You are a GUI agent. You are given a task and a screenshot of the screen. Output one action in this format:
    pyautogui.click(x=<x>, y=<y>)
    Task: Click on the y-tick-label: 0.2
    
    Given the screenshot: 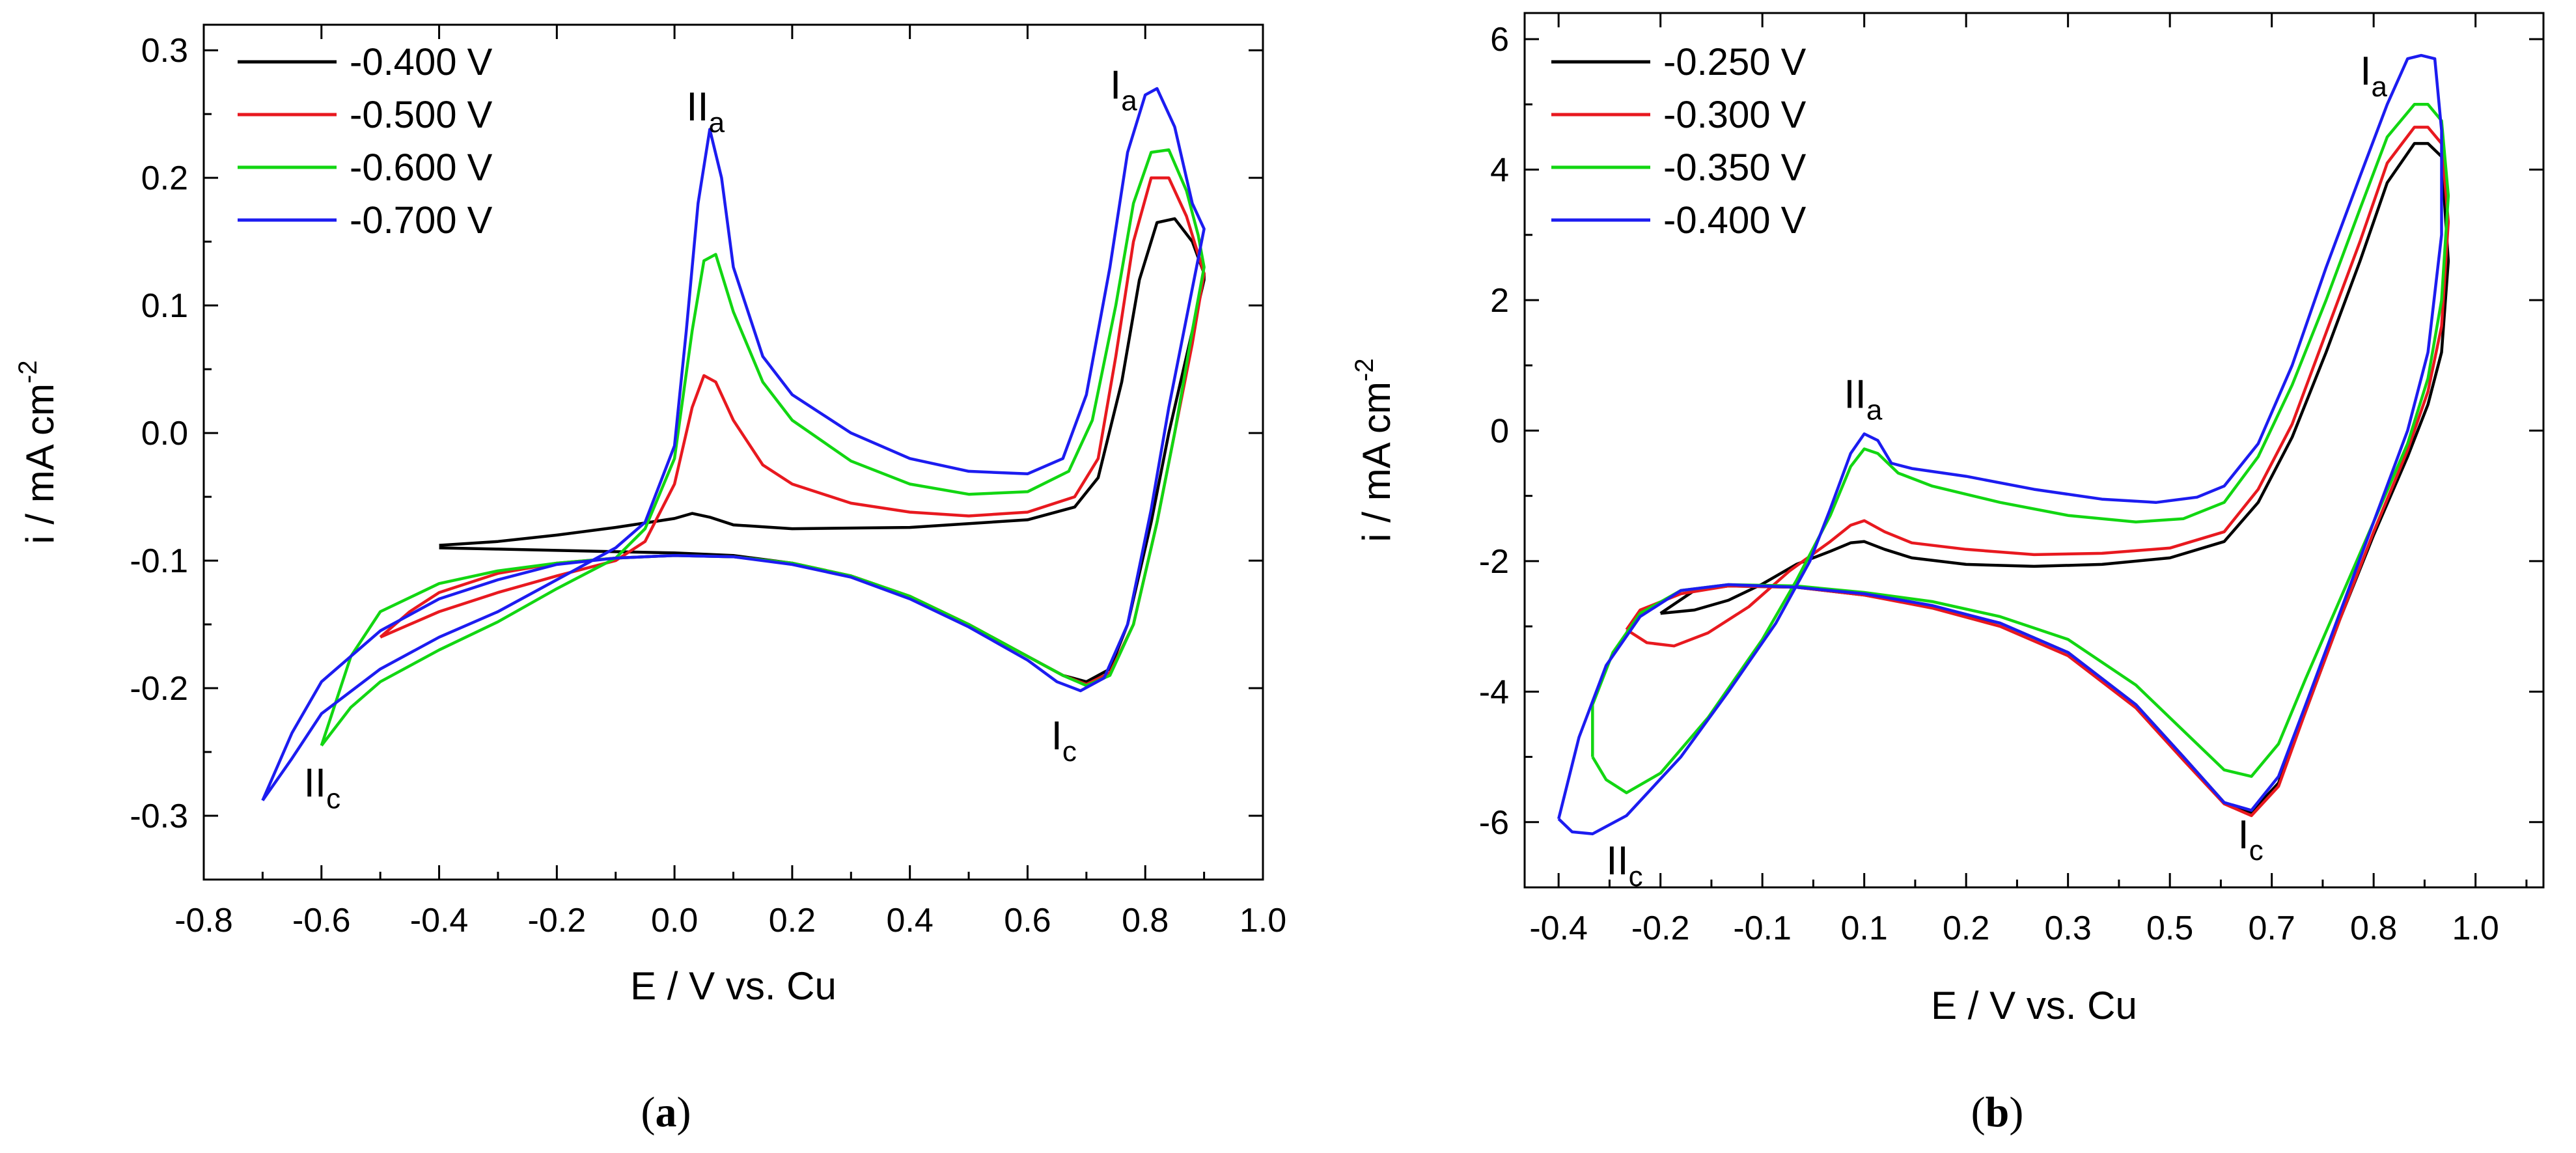 What is the action you would take?
    pyautogui.click(x=164, y=179)
    